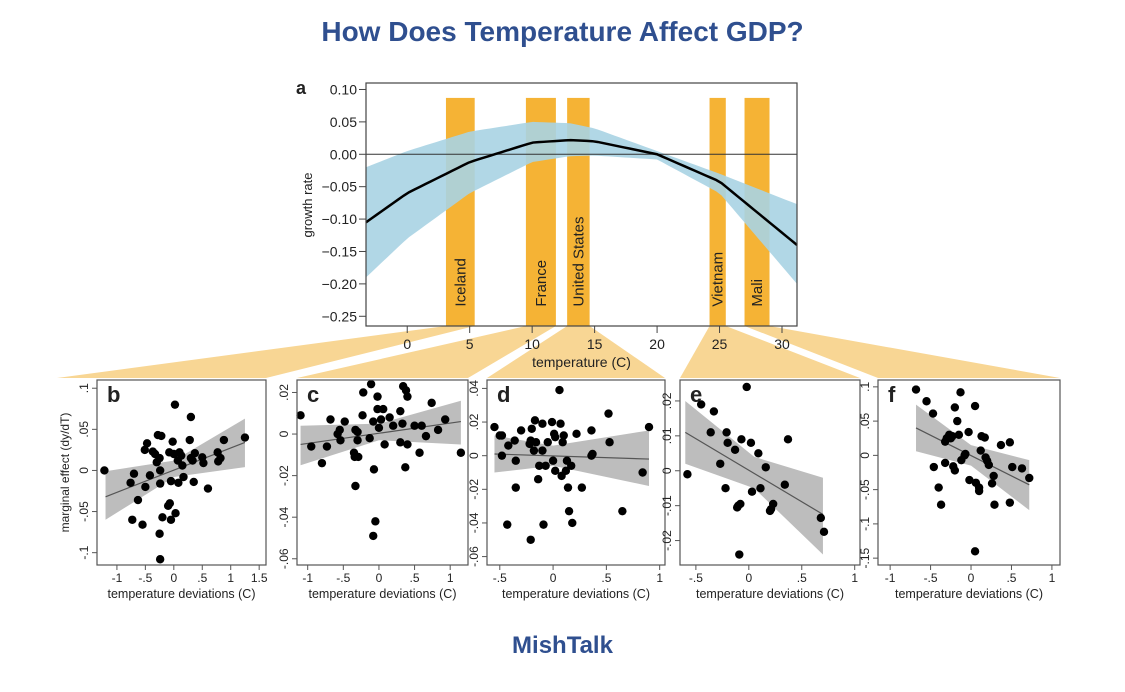 The width and height of the screenshot is (1125, 692). What do you see at coordinates (717, 212) in the screenshot?
I see `country-bar` at bounding box center [717, 212].